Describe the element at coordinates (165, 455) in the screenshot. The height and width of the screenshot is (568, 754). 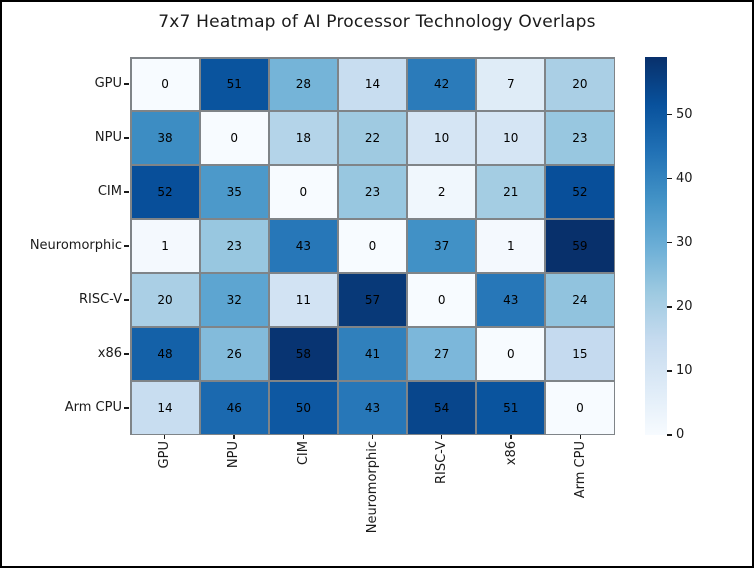
I see `x-tick-label: GPU` at that location.